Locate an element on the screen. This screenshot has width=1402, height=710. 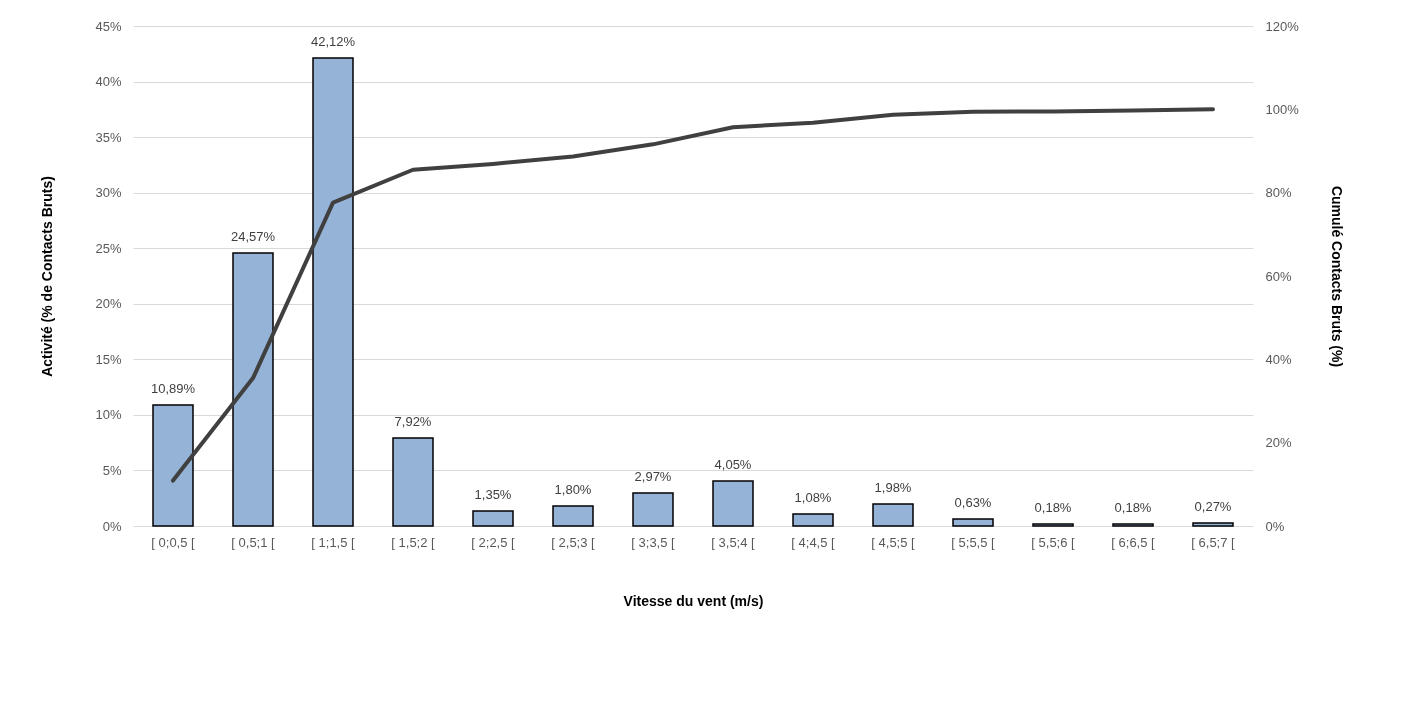
x-tick-label: [ 1;1,5 [ is located at coordinates (333, 542).